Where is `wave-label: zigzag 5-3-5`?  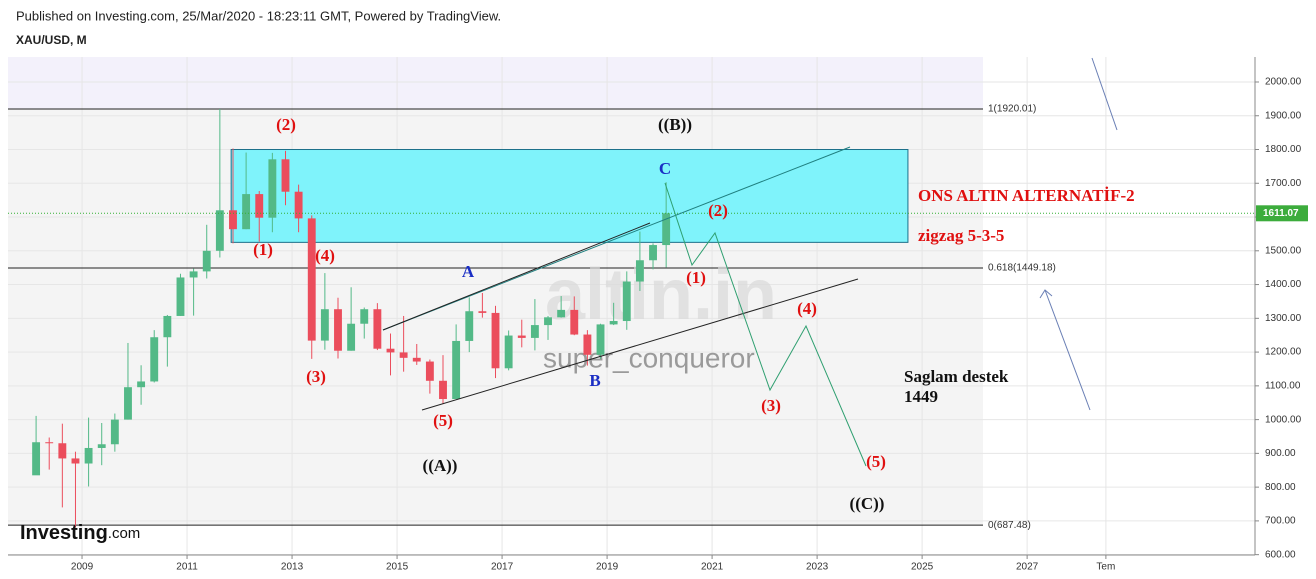
wave-label: zigzag 5-3-5 is located at coordinates (961, 235).